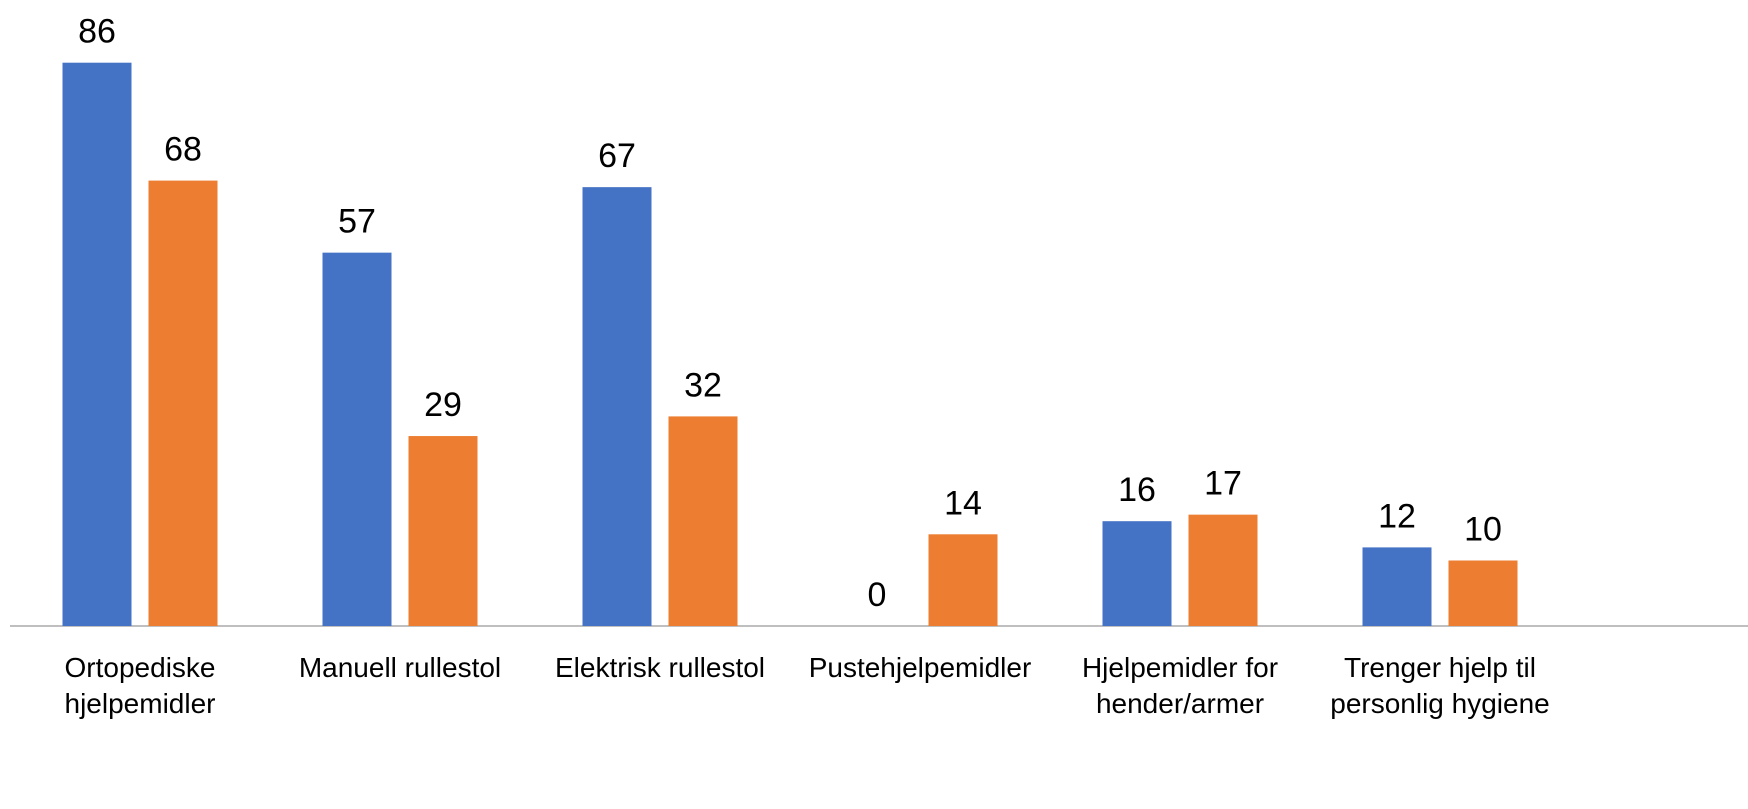  What do you see at coordinates (443, 405) in the screenshot?
I see `data-label: 29` at bounding box center [443, 405].